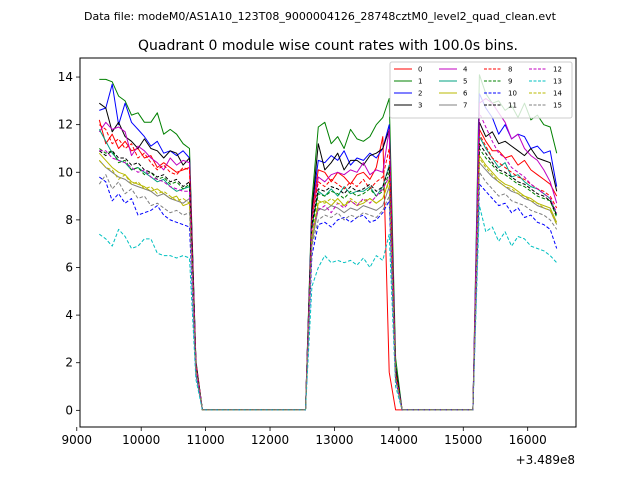 This screenshot has height=480, width=640. Describe the element at coordinates (304, 437) in the screenshot. I see `x-axis: 9000 10000 11000 12000 13000 14000 15000 16000` at that location.